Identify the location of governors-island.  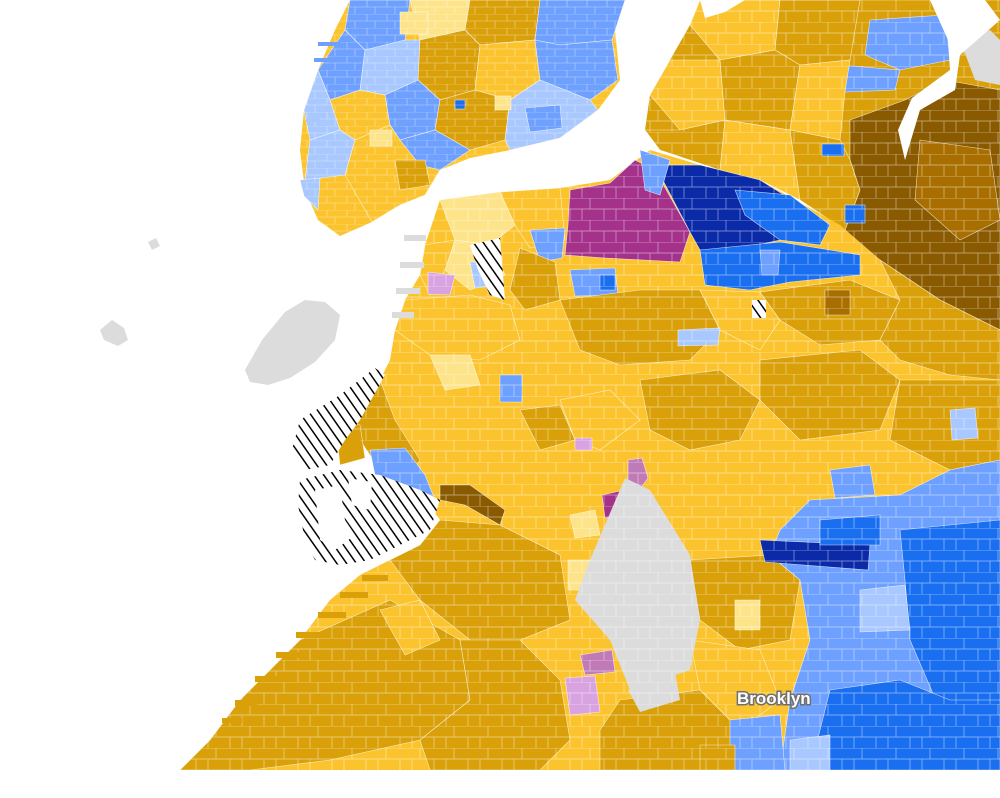
(292, 342).